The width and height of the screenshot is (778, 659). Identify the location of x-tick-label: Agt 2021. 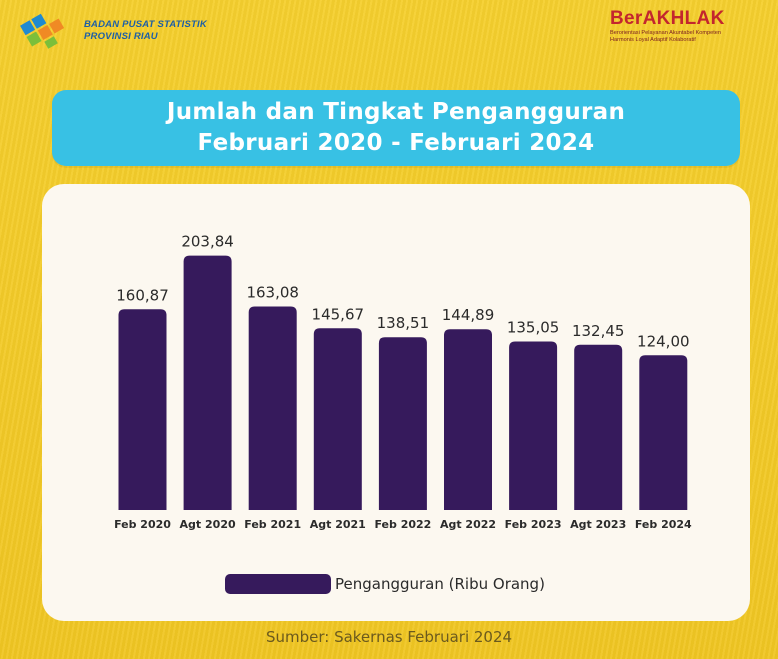
(338, 524).